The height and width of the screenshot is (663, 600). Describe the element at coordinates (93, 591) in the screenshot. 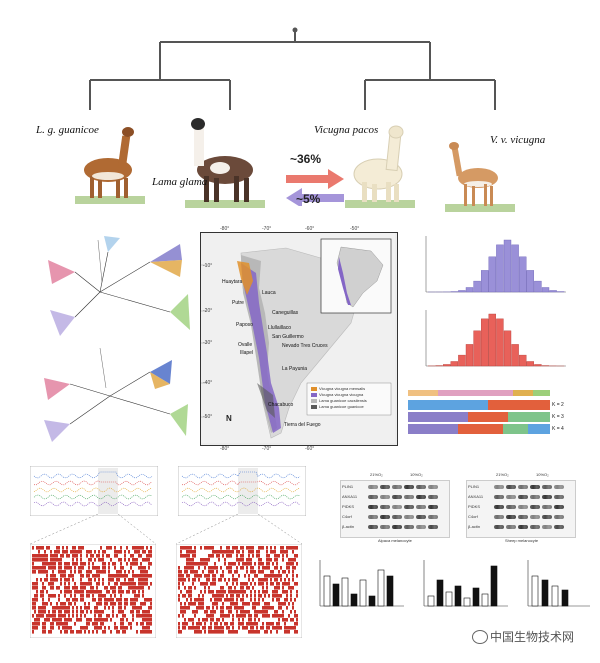

I see `haplotype-heatmap-left` at that location.